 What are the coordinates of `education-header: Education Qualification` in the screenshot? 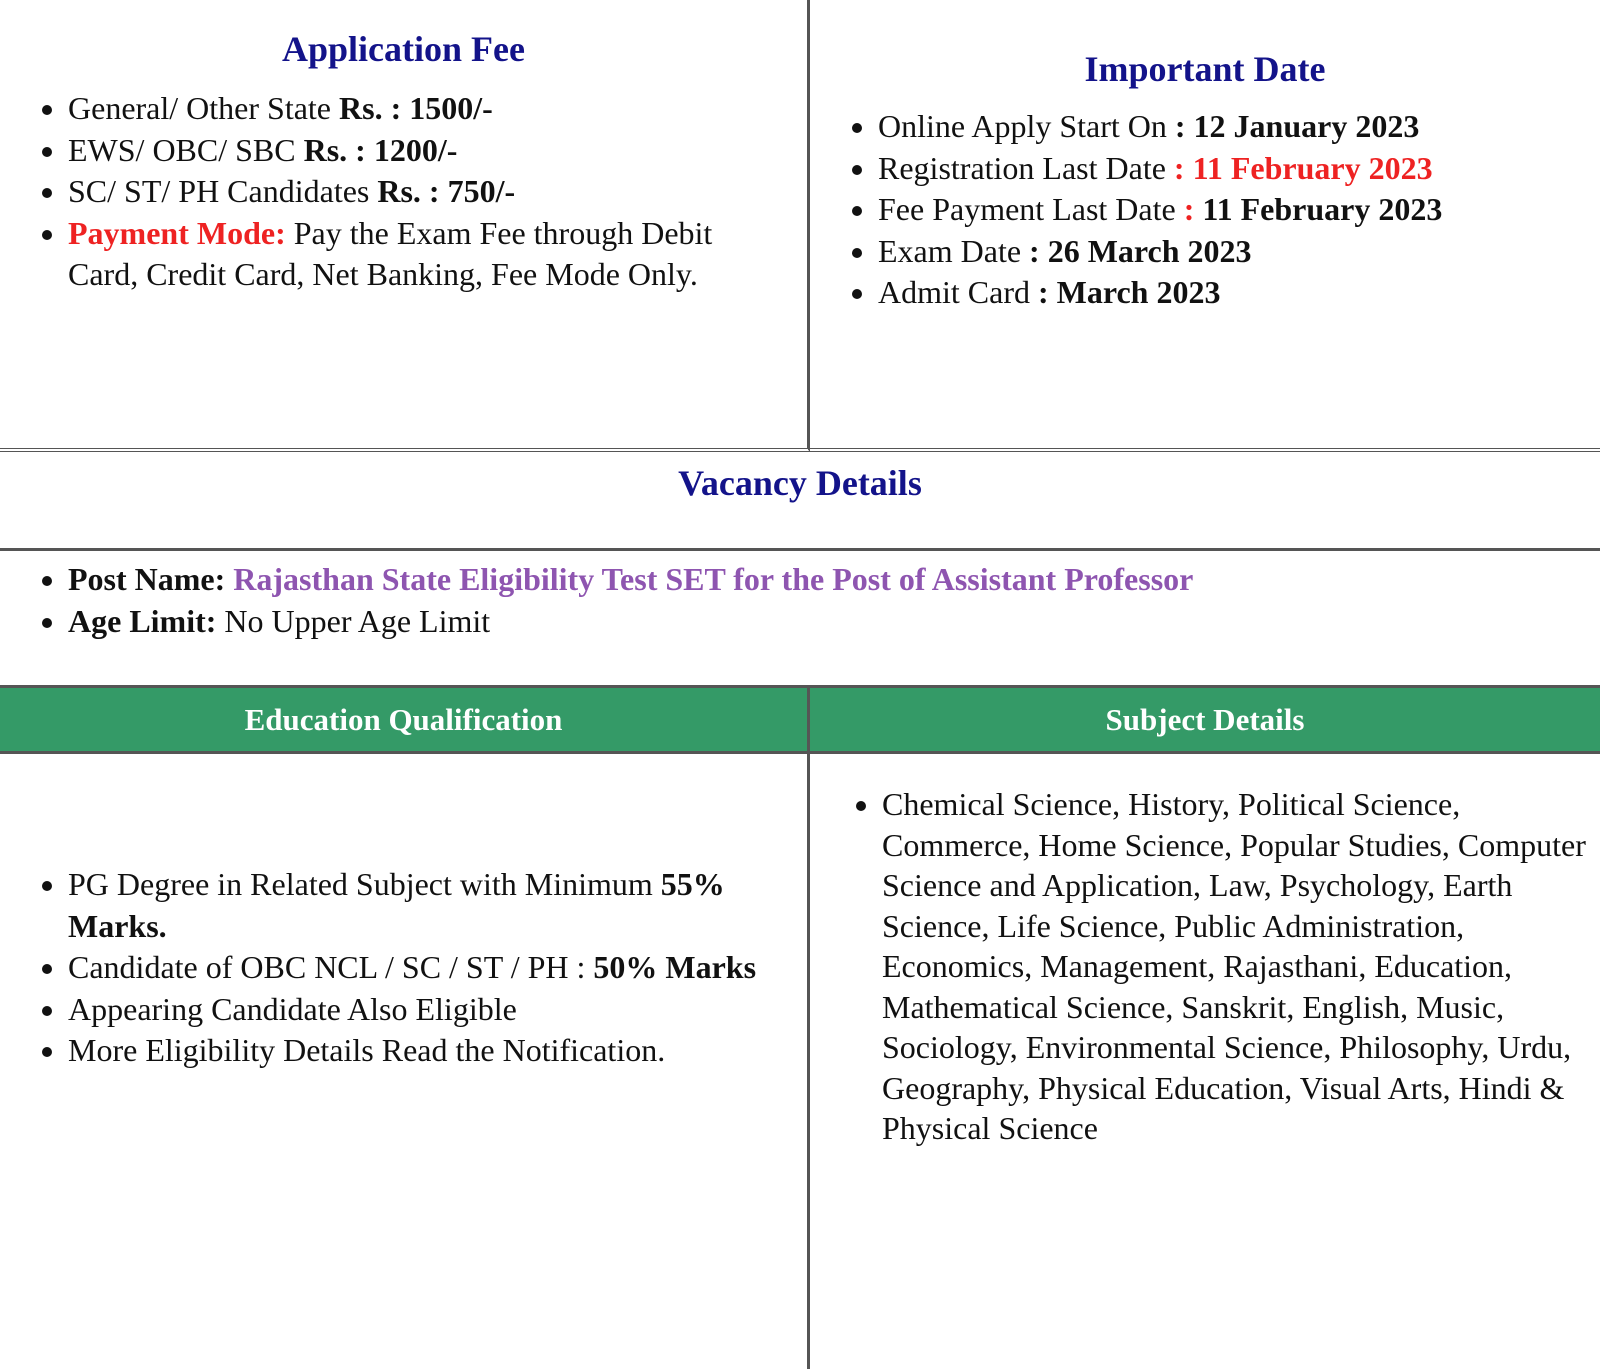 It's located at (405, 721).